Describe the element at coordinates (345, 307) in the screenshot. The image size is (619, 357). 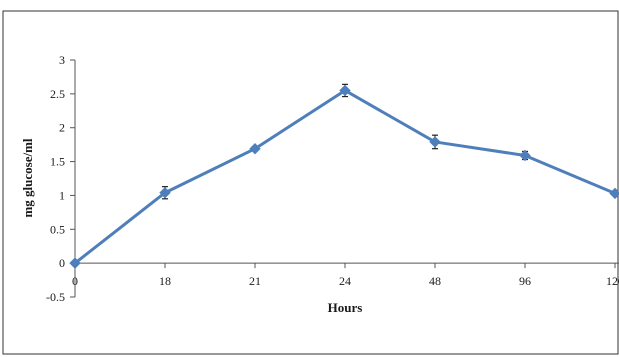
I see `x-axis-title: Hours` at that location.